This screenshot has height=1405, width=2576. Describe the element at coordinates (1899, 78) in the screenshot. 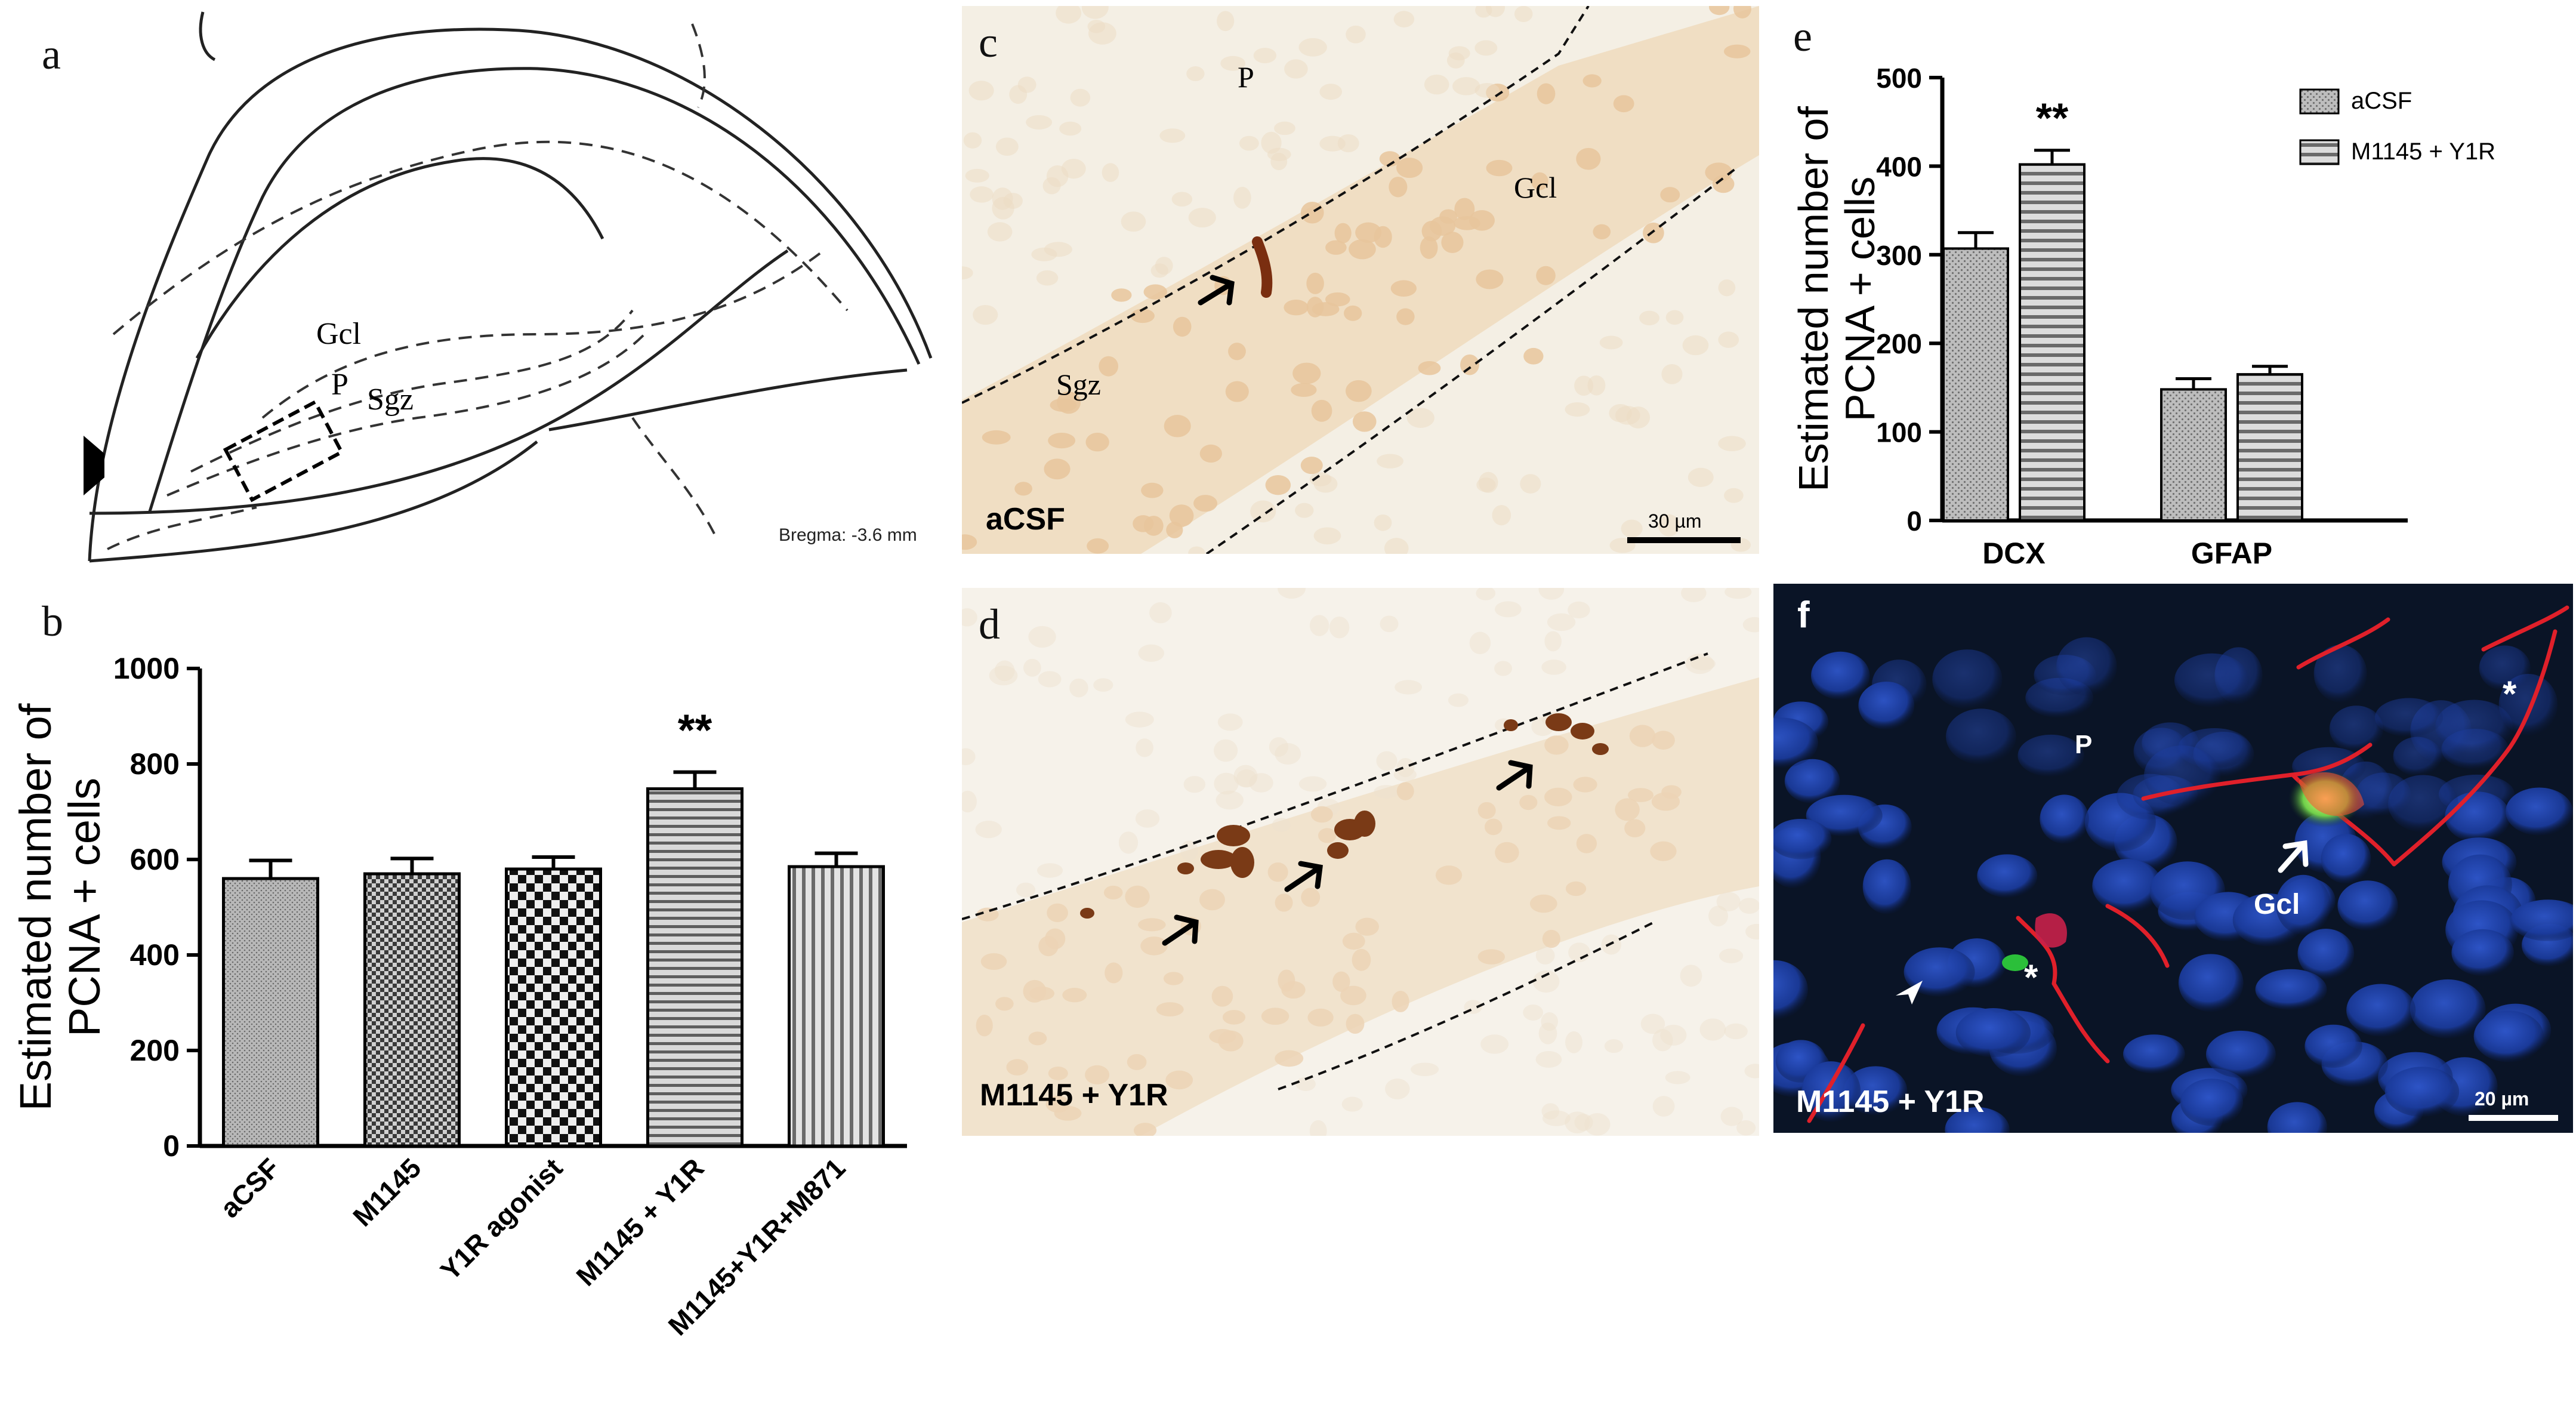

I see `y-tick-label: 500` at that location.